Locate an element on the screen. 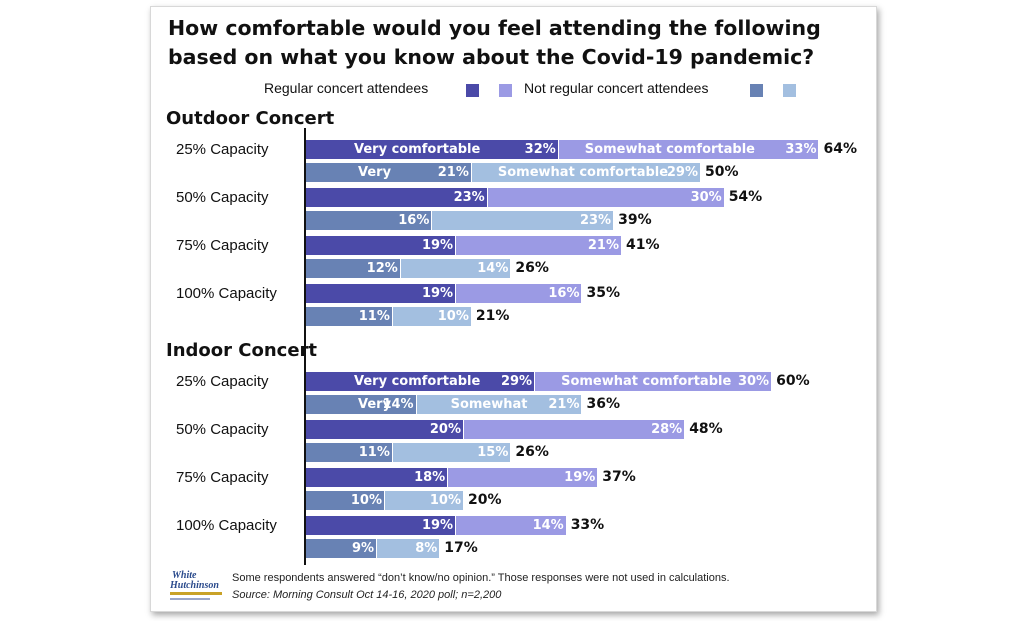 This screenshot has height=621, width=1024. regular-somewhat-bar-value-label: 28% is located at coordinates (667, 429).